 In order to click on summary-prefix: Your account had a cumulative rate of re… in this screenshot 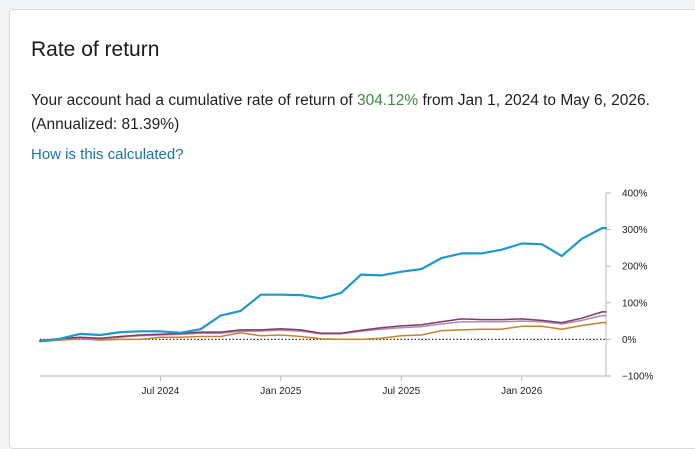, I will do `click(194, 100)`.